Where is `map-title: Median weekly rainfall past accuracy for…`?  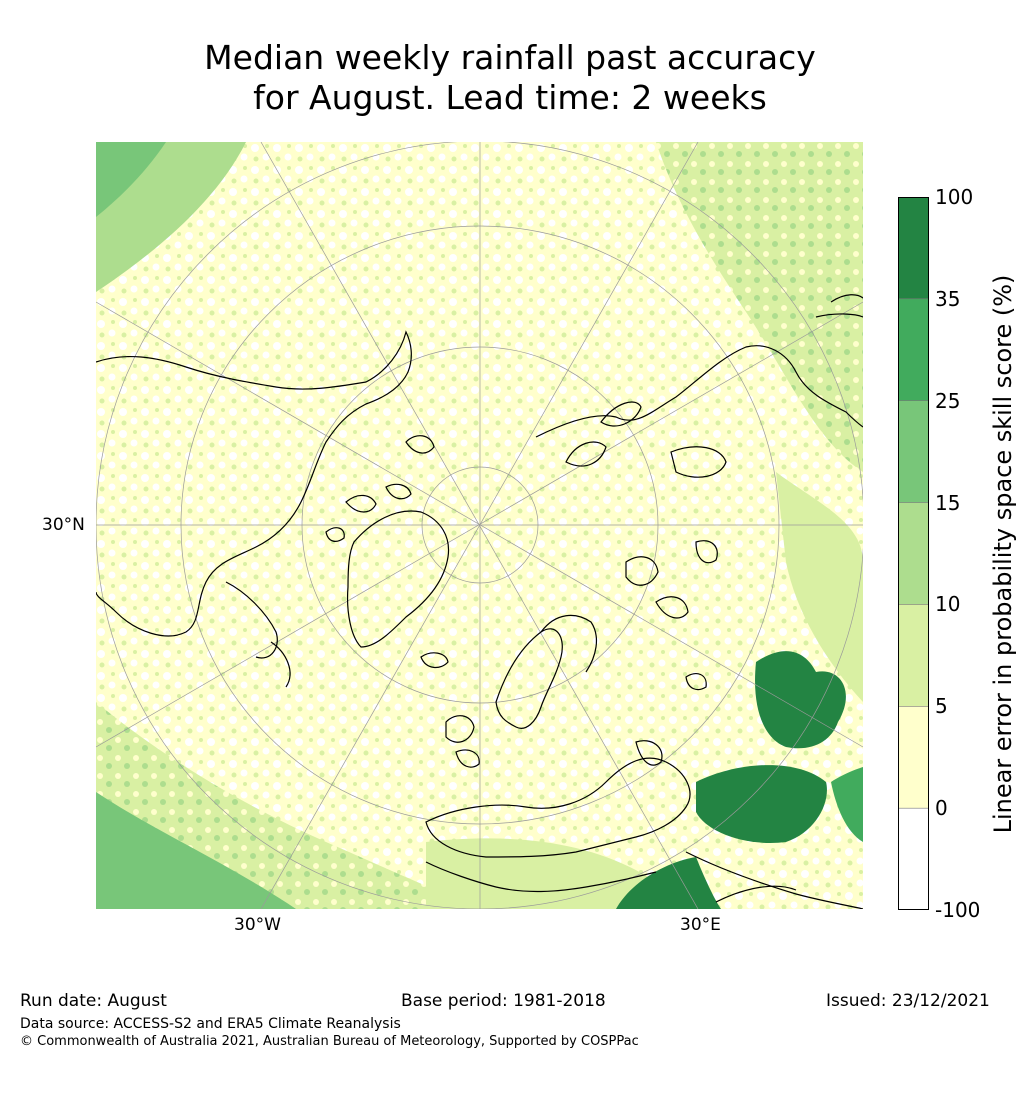
map-title: Median weekly rainfall past accuracy for… is located at coordinates (510, 78).